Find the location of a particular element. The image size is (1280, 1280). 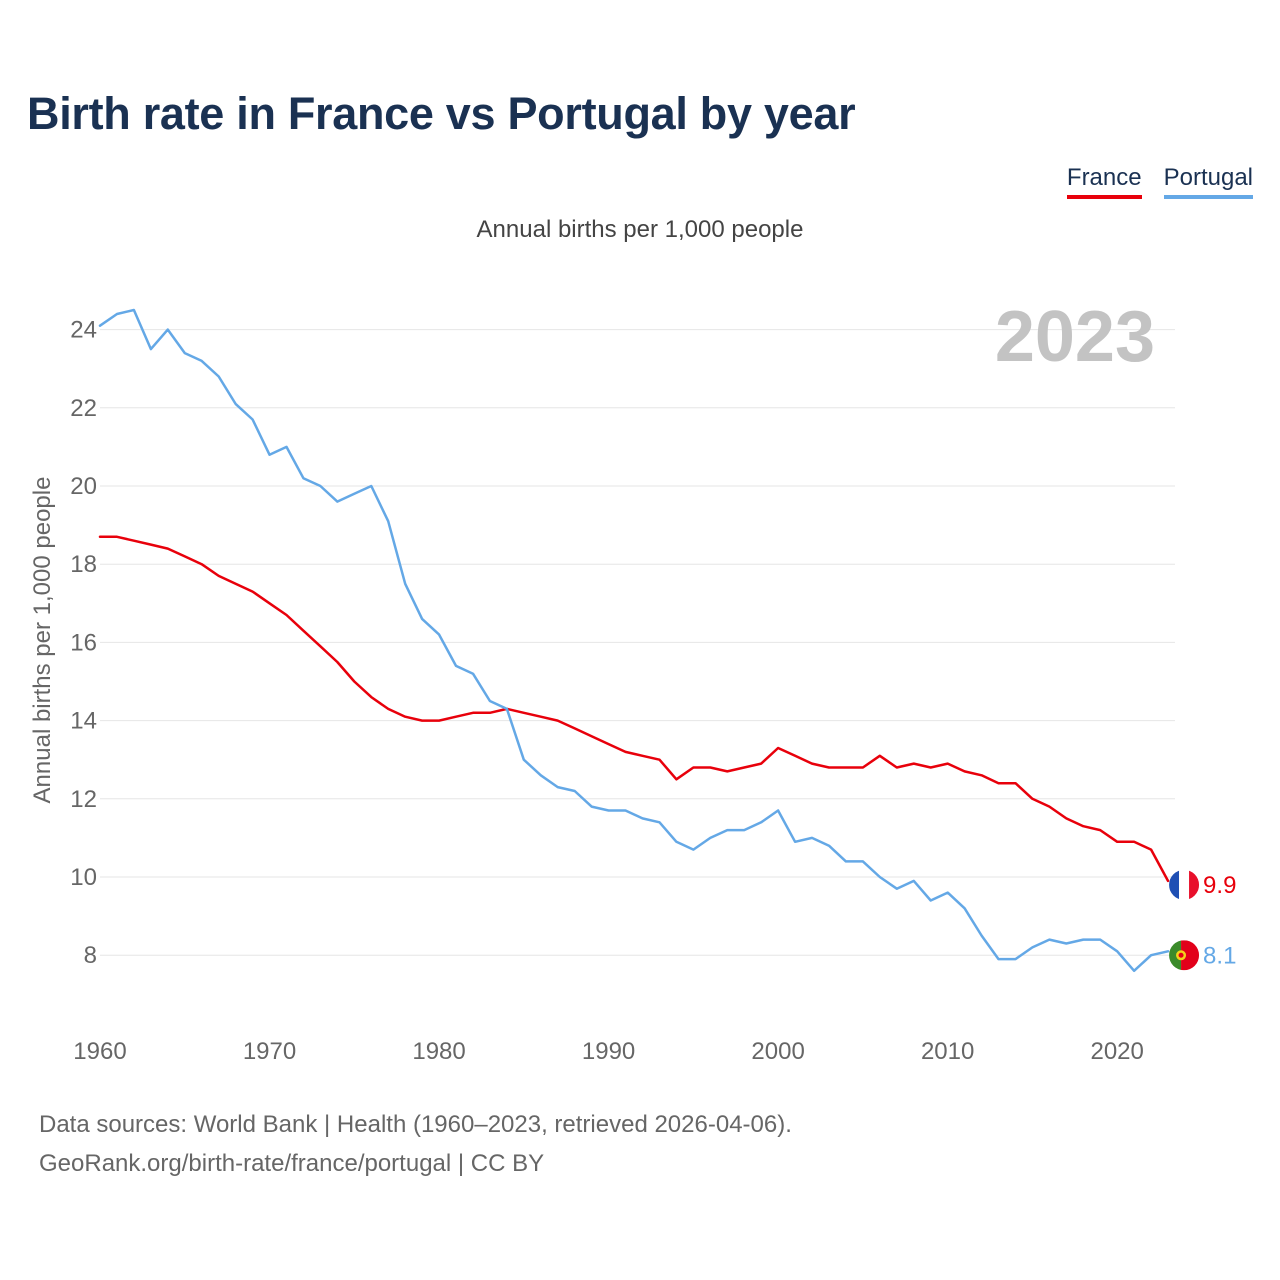

x-tick-label: 1960 is located at coordinates (99, 1051).